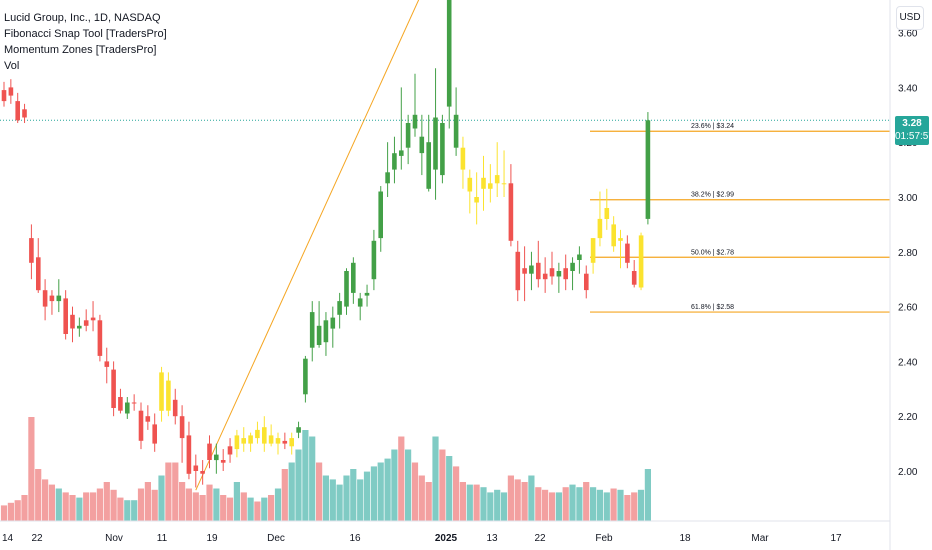  I want to click on indicator-volume: Vol, so click(12, 66).